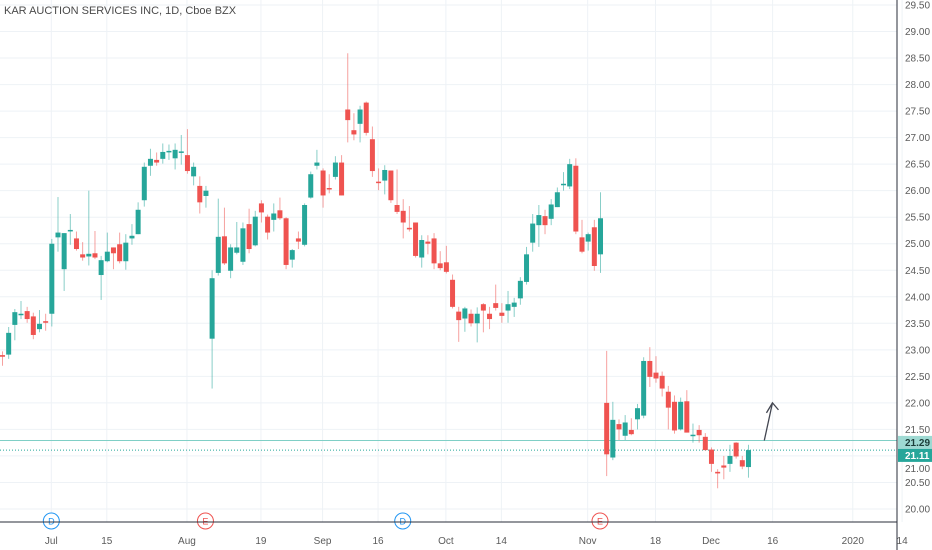  I want to click on price-tick-label: 21.50, so click(917, 430).